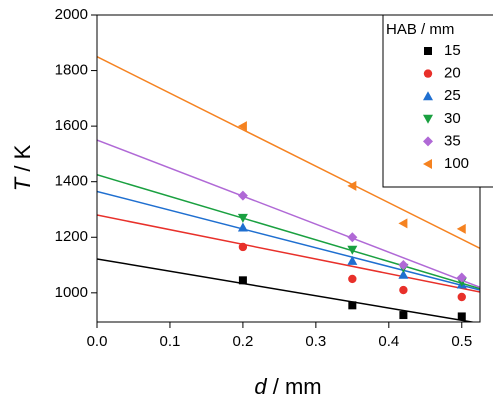 This screenshot has height=408, width=493. What do you see at coordinates (71, 181) in the screenshot?
I see `y-tick-label: 1400` at bounding box center [71, 181].